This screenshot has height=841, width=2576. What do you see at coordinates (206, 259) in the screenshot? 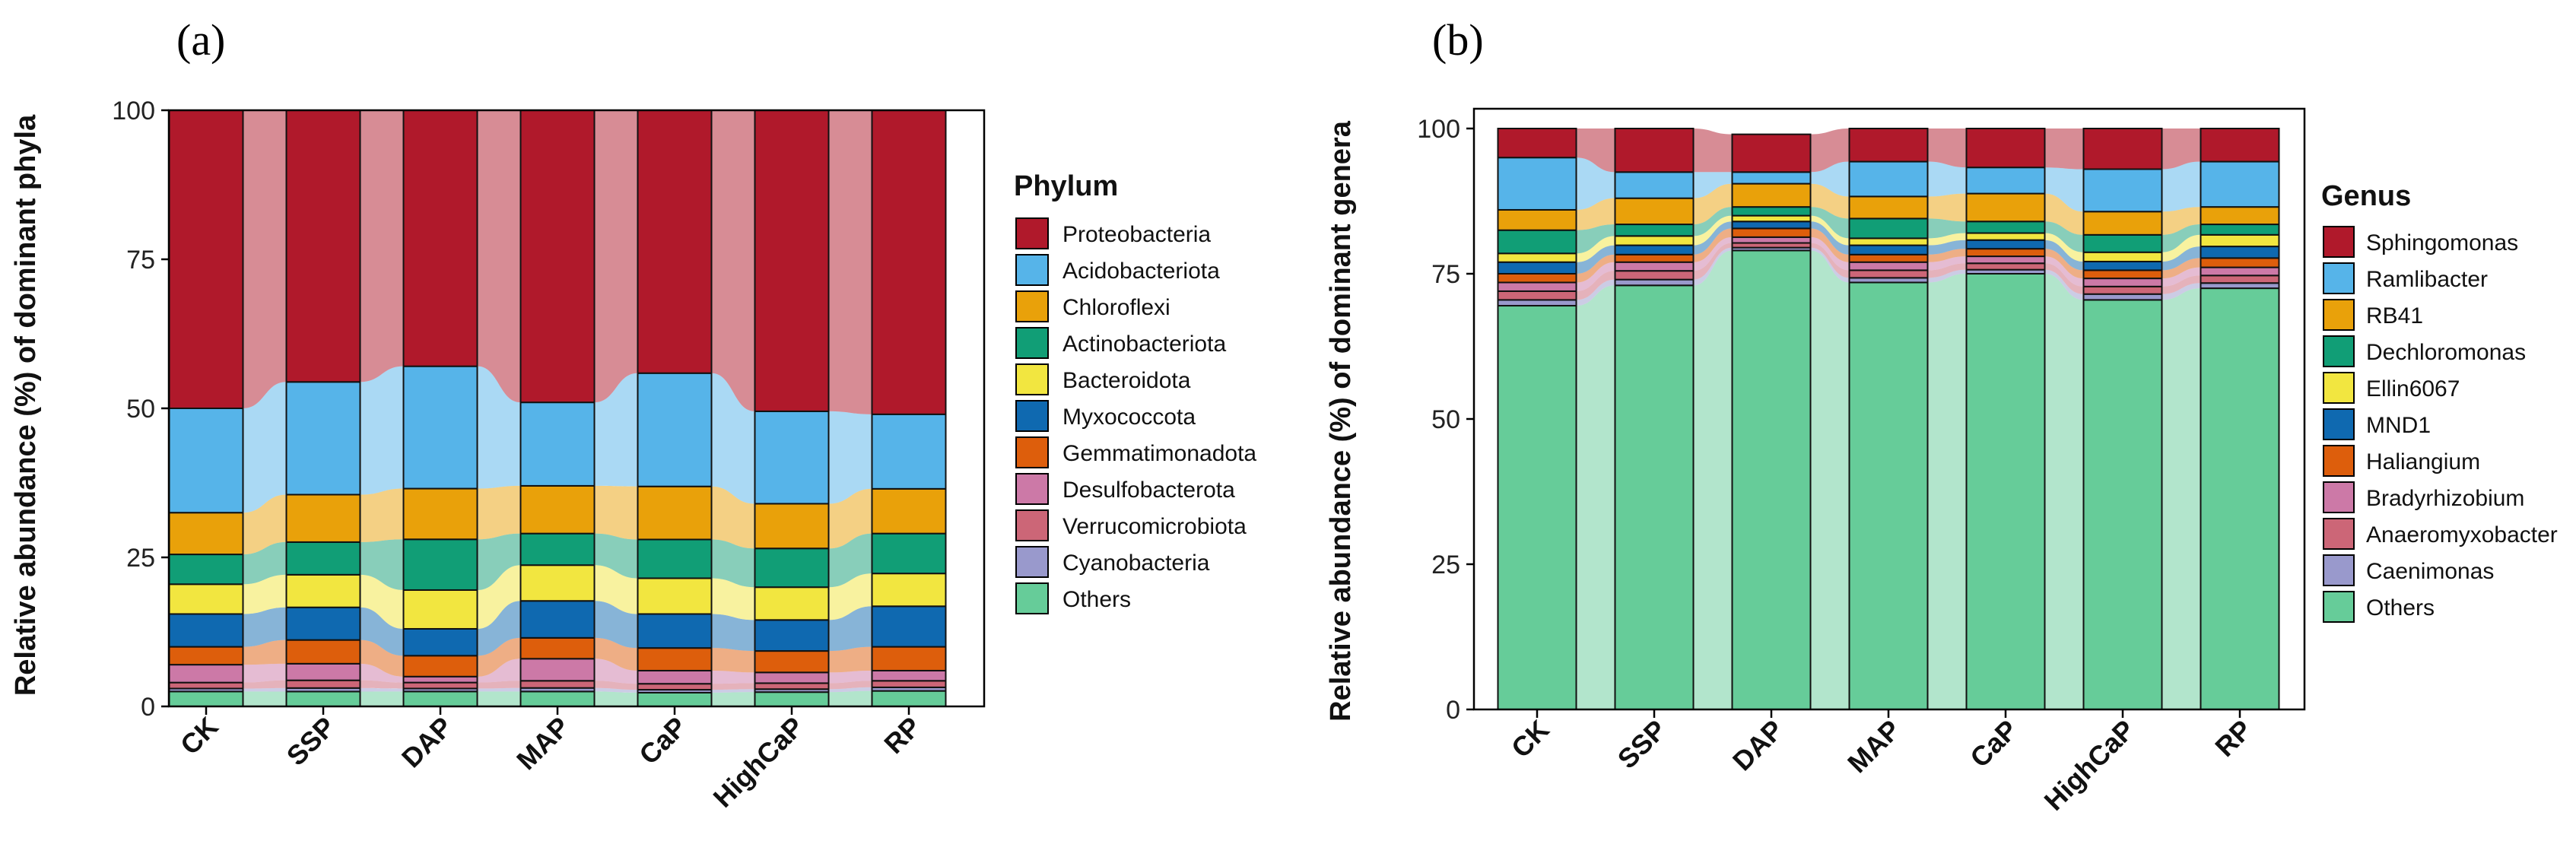
I see `bar-segment-ck-proteobacteria` at bounding box center [206, 259].